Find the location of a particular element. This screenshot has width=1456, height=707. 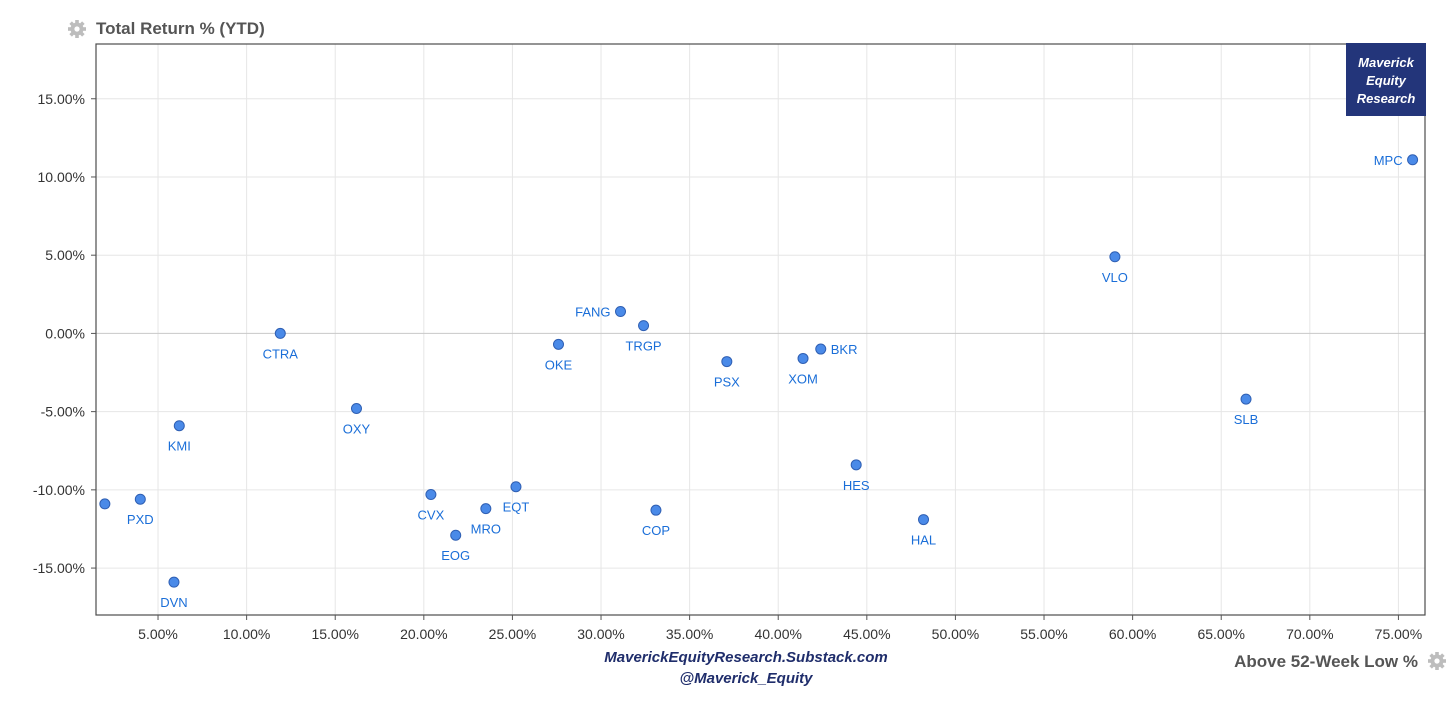

x-tick-label: 65.00% is located at coordinates (1220, 634).